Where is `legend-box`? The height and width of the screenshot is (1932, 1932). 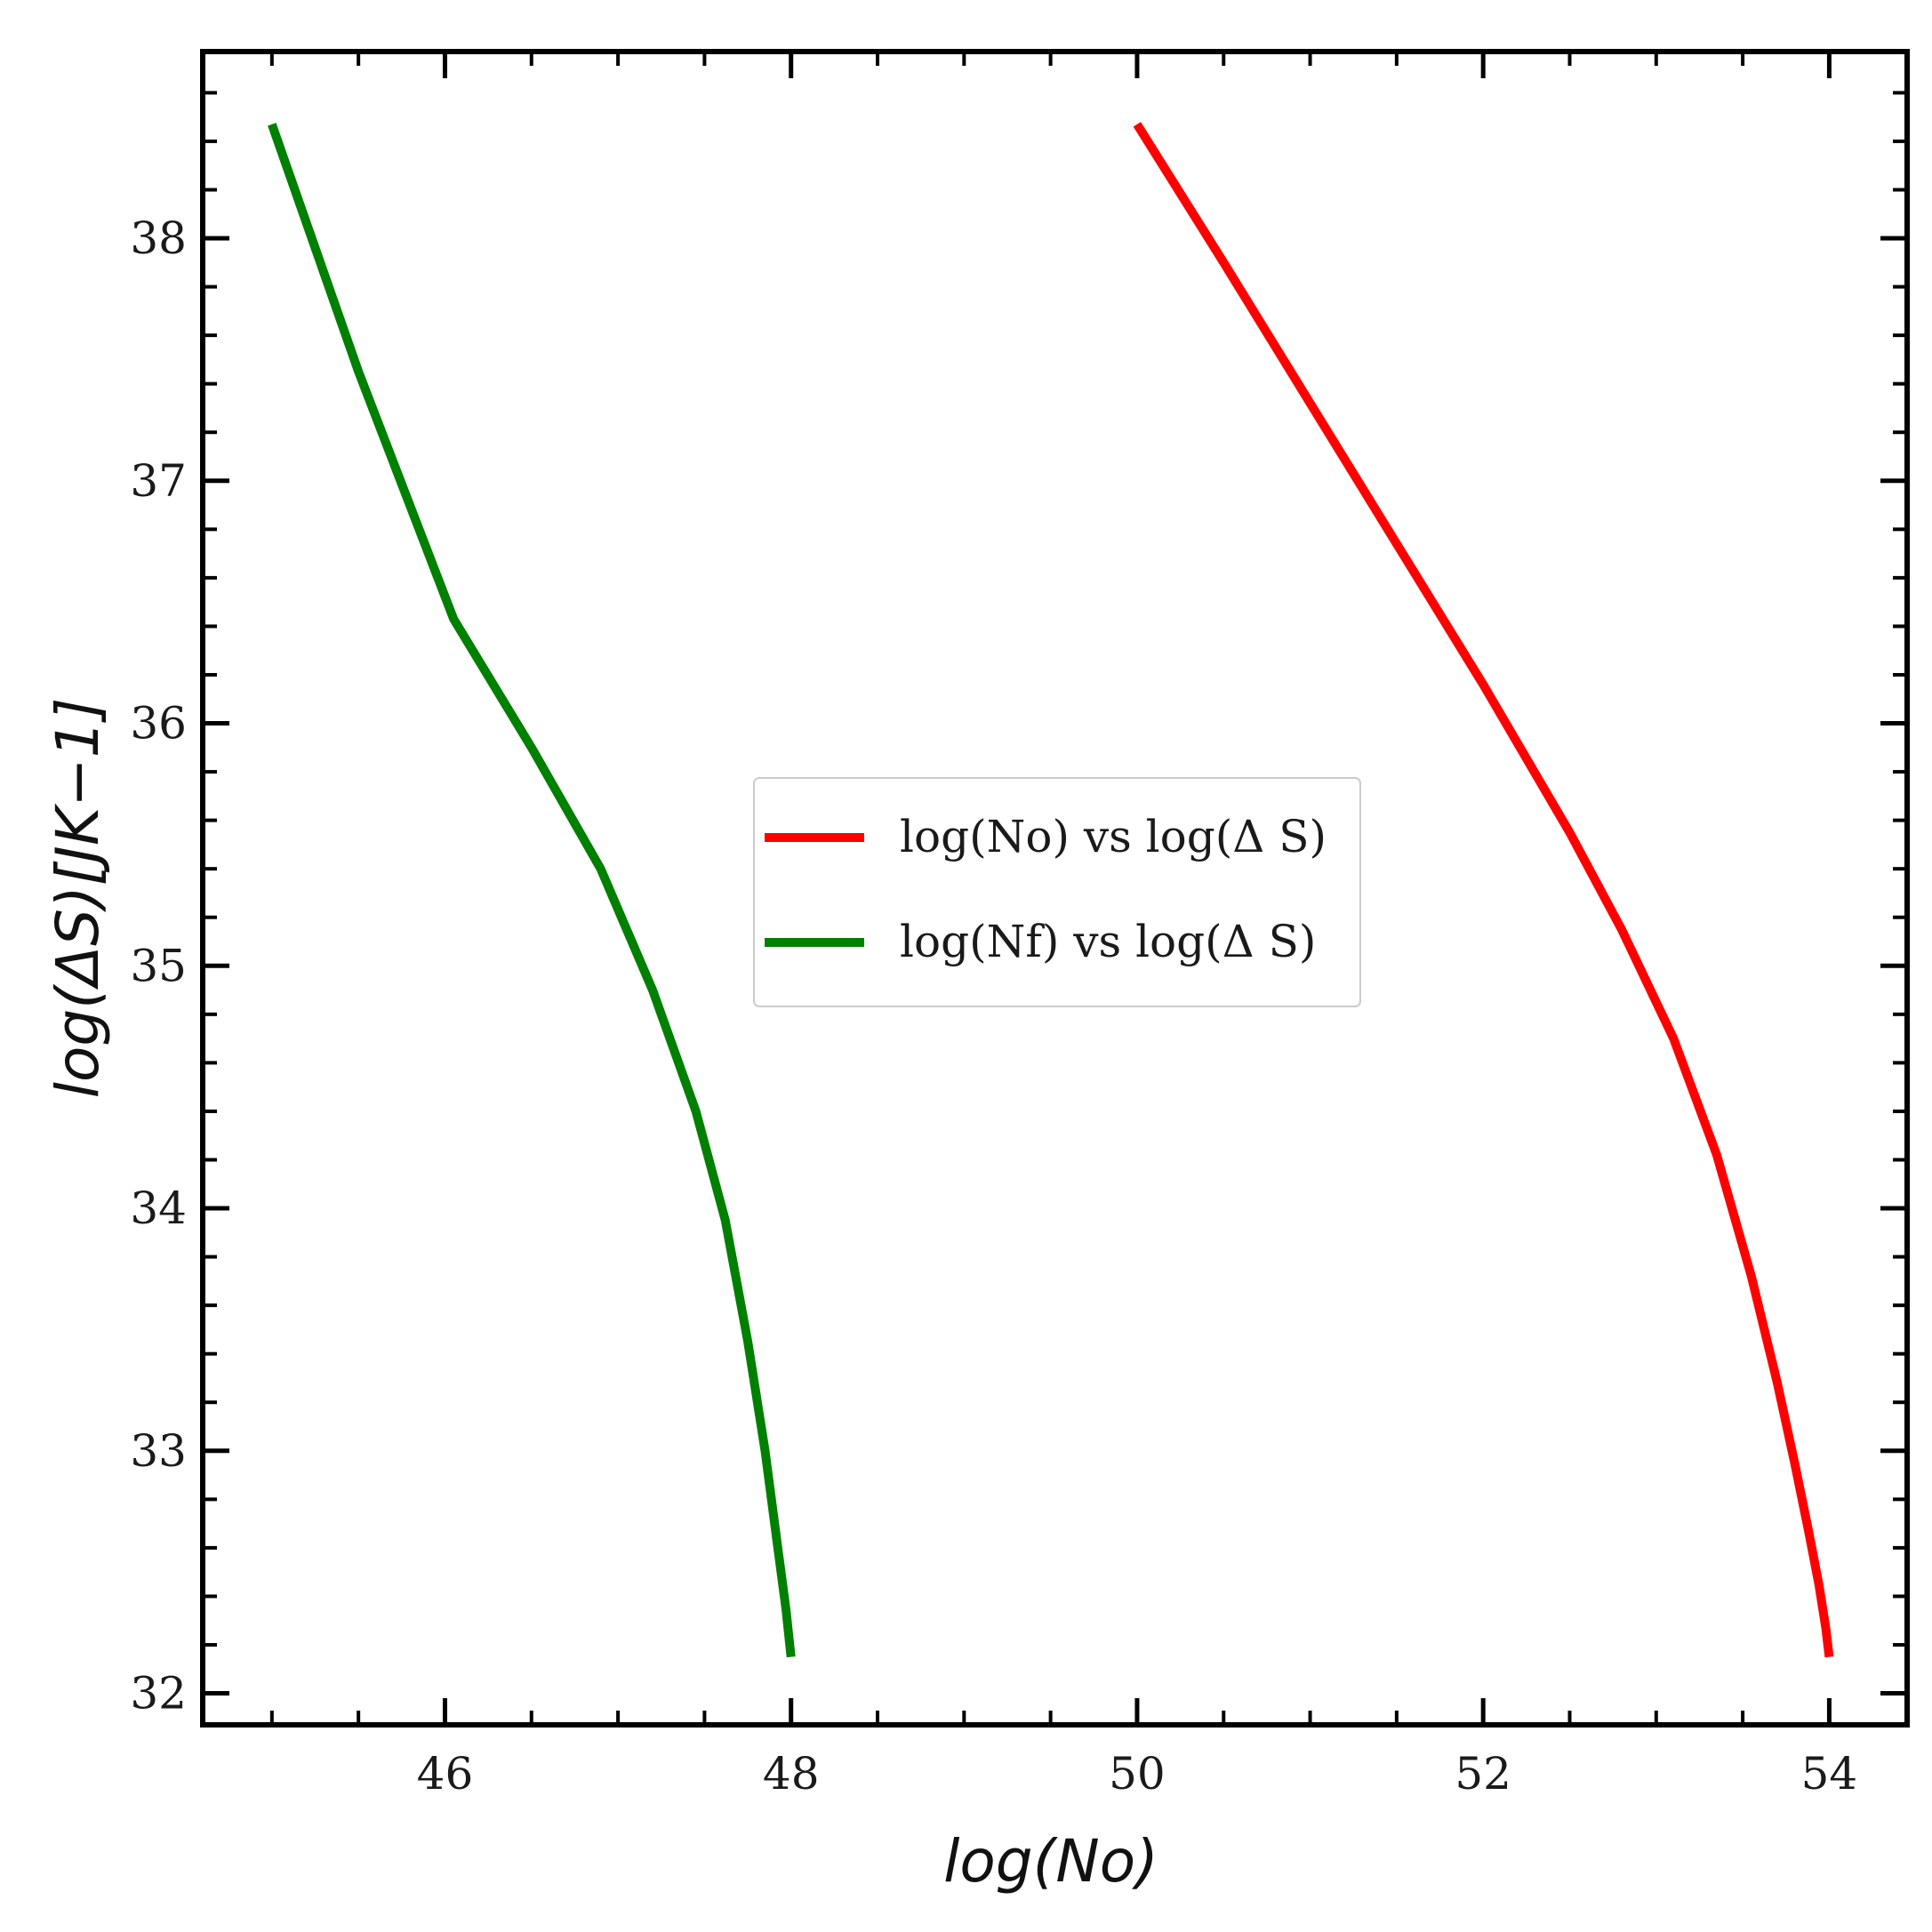 legend-box is located at coordinates (1057, 892).